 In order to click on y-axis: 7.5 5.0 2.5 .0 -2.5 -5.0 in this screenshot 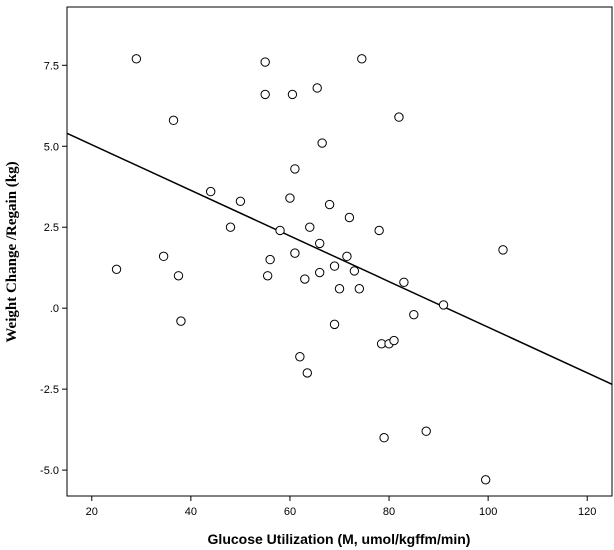, I will do `click(53, 268)`.